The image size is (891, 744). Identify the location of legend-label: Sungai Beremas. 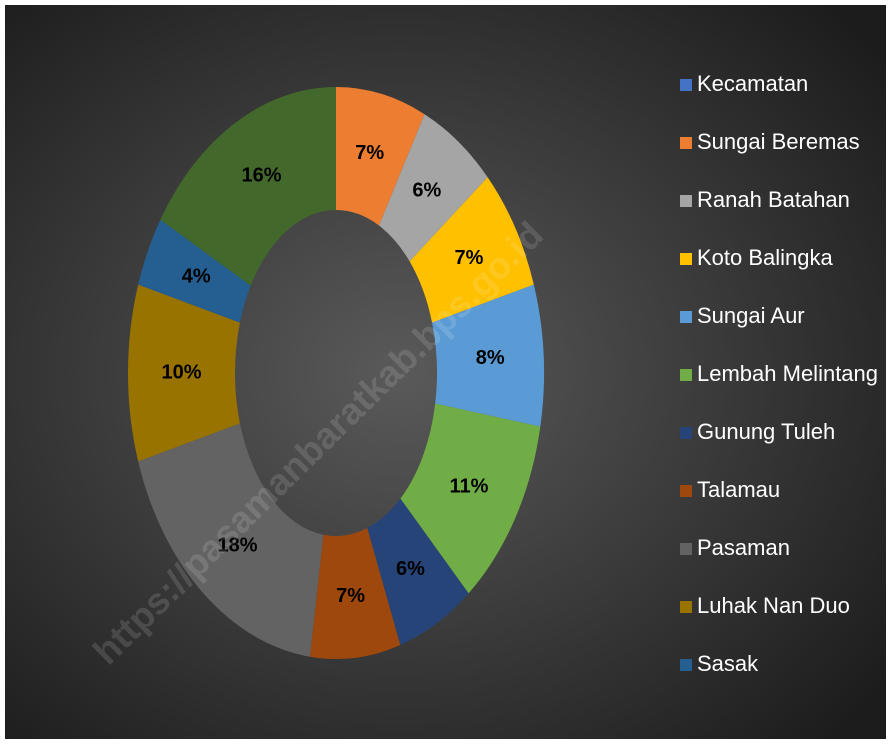
(778, 141).